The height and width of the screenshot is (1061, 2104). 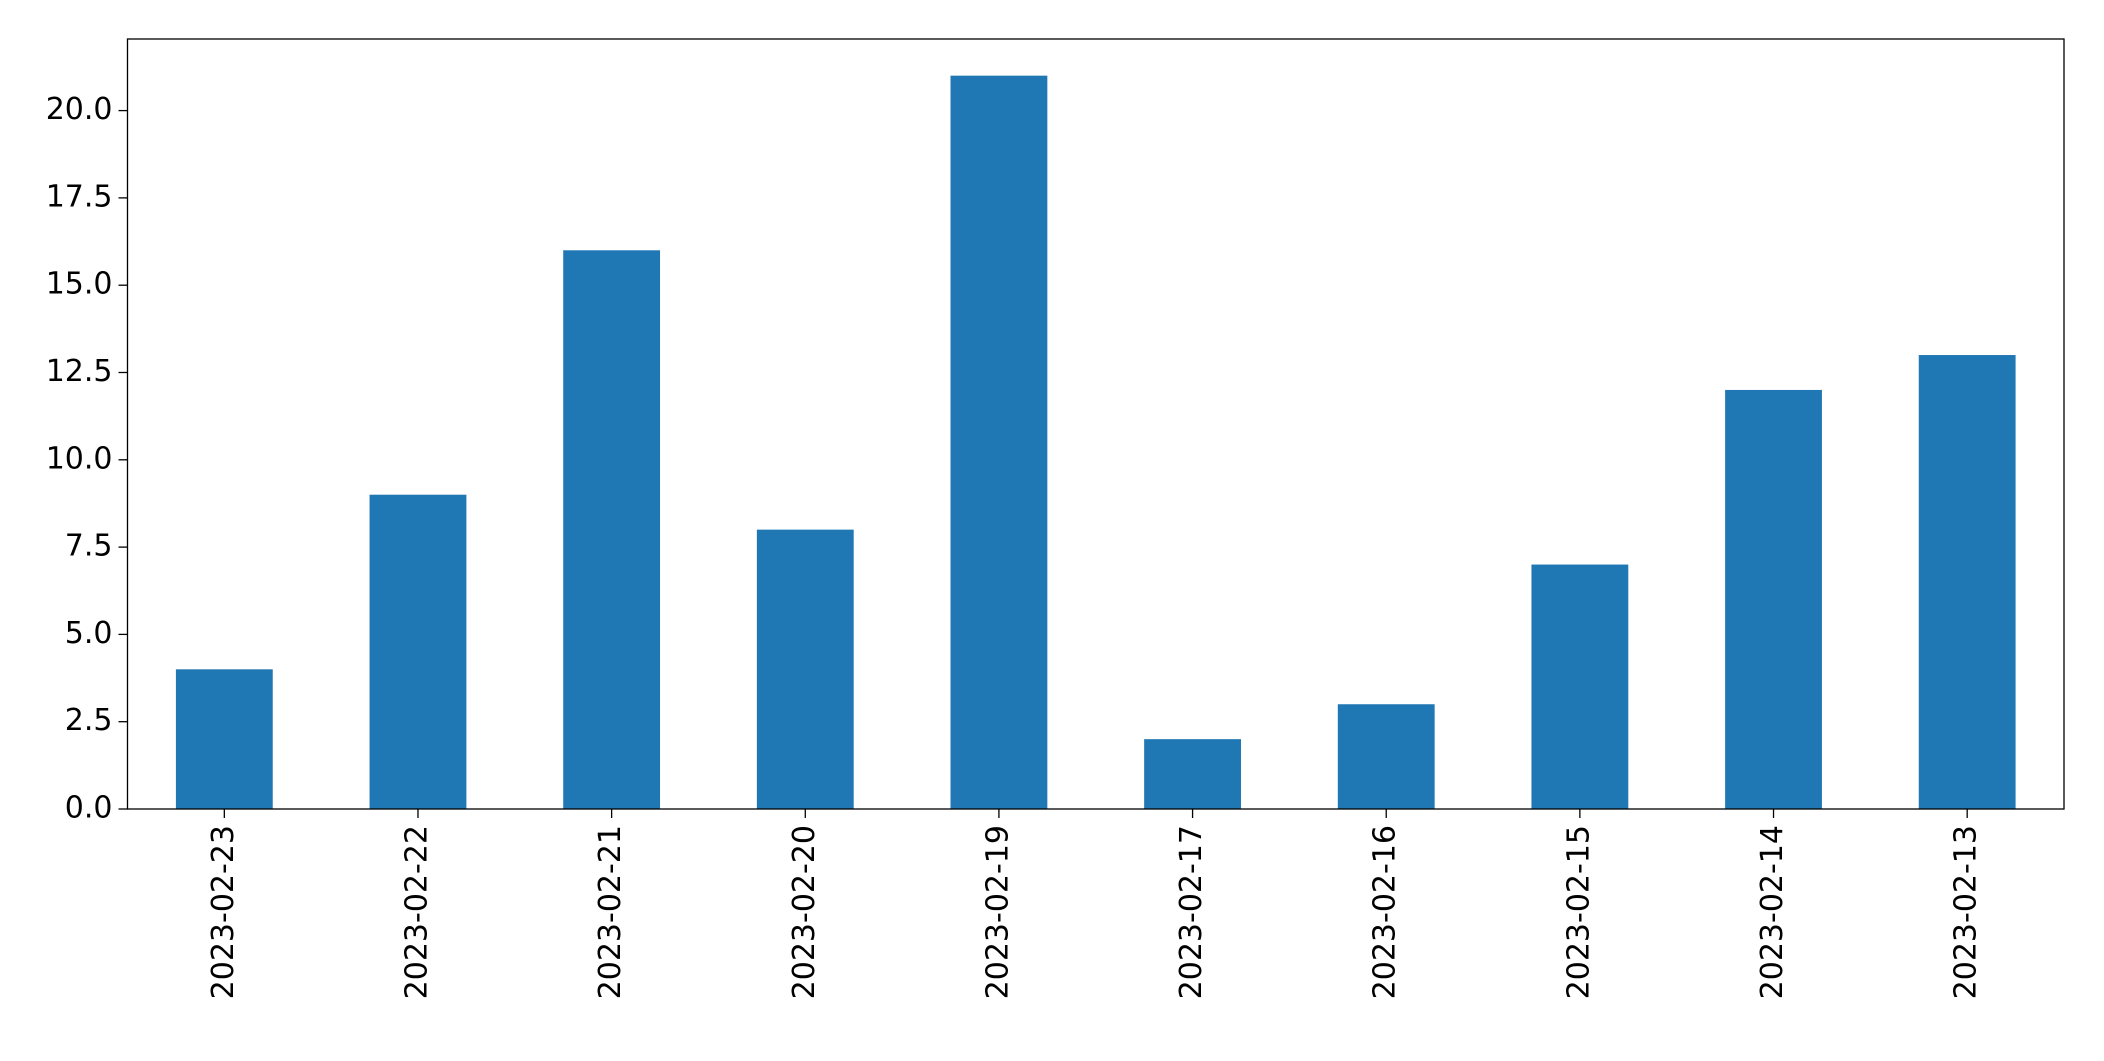 What do you see at coordinates (79, 458) in the screenshot?
I see `y-tick-label: 10.0` at bounding box center [79, 458].